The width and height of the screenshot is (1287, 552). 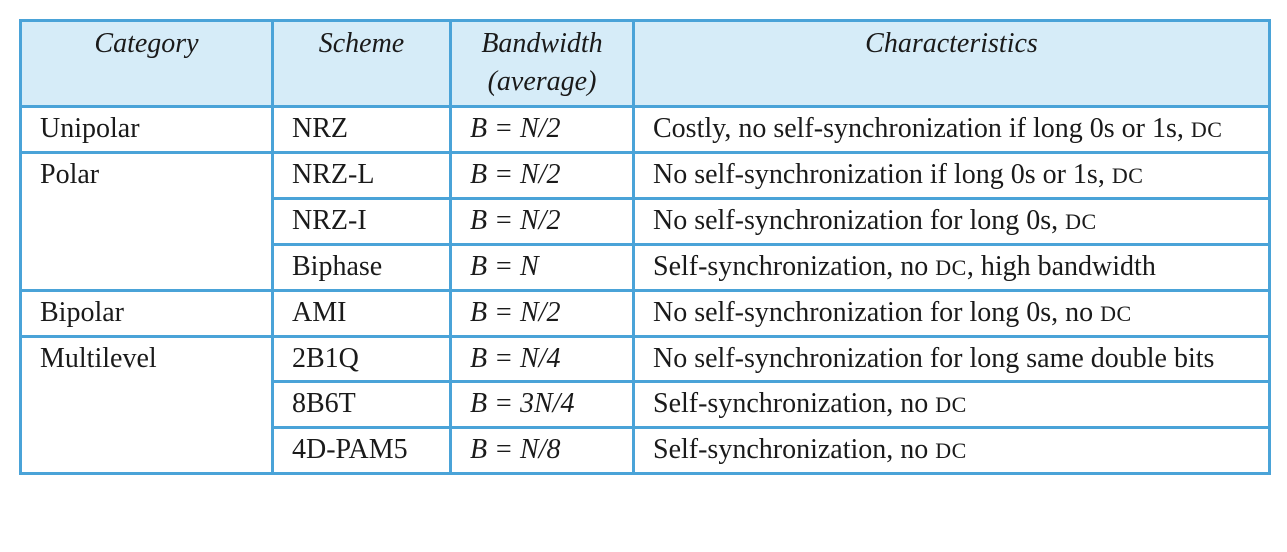 What do you see at coordinates (542, 63) in the screenshot?
I see `header-bandwidth: Bandwidth (average)` at bounding box center [542, 63].